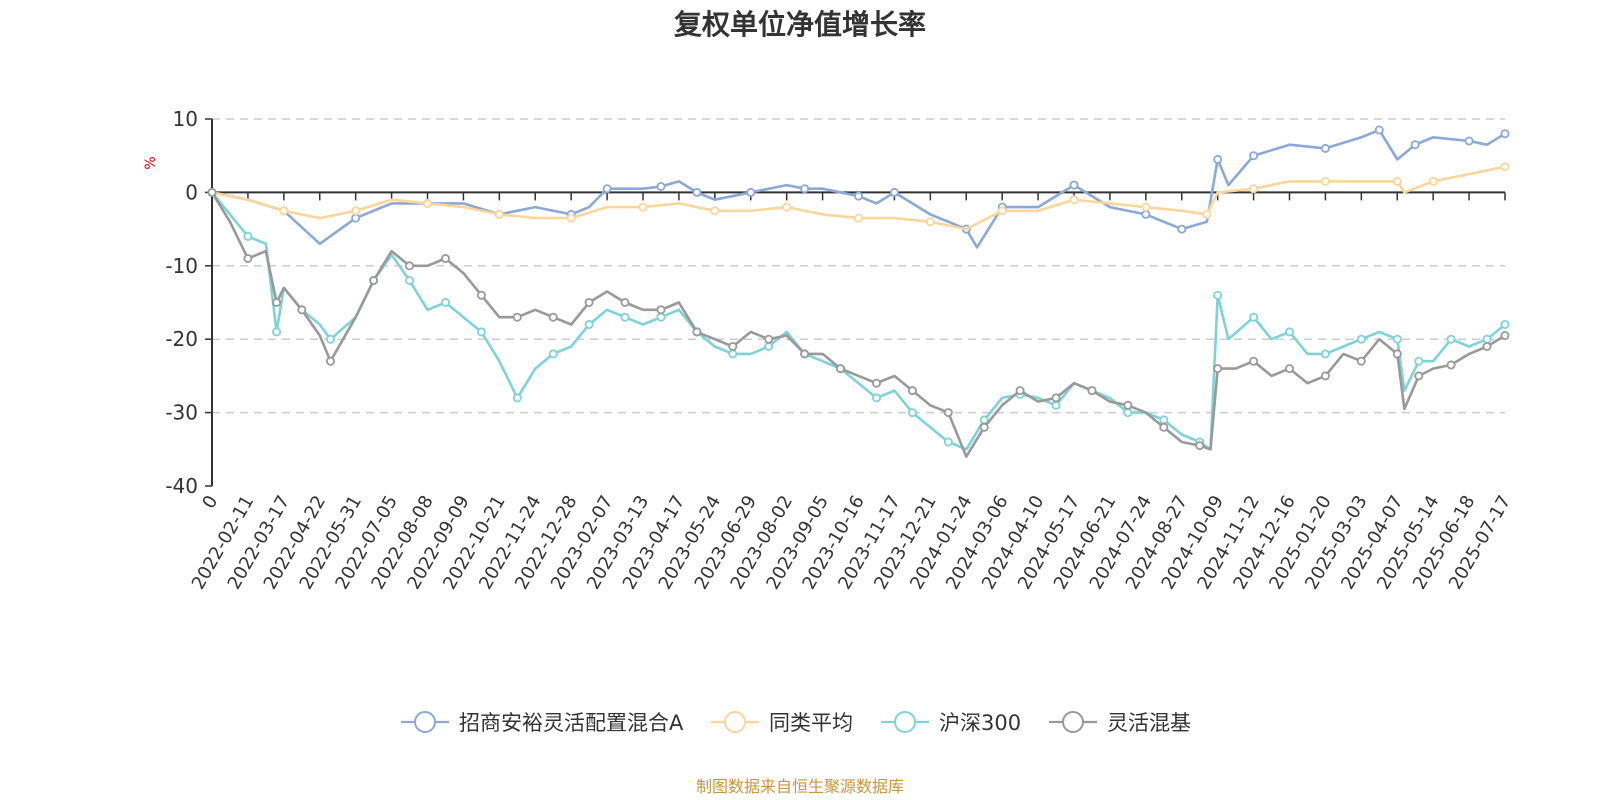  I want to click on legend-item: 沪深300, so click(951, 723).